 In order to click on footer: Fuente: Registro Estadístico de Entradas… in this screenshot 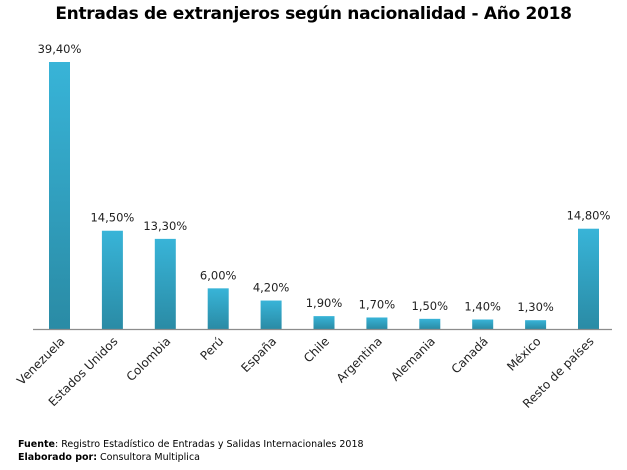, I will do `click(191, 451)`.